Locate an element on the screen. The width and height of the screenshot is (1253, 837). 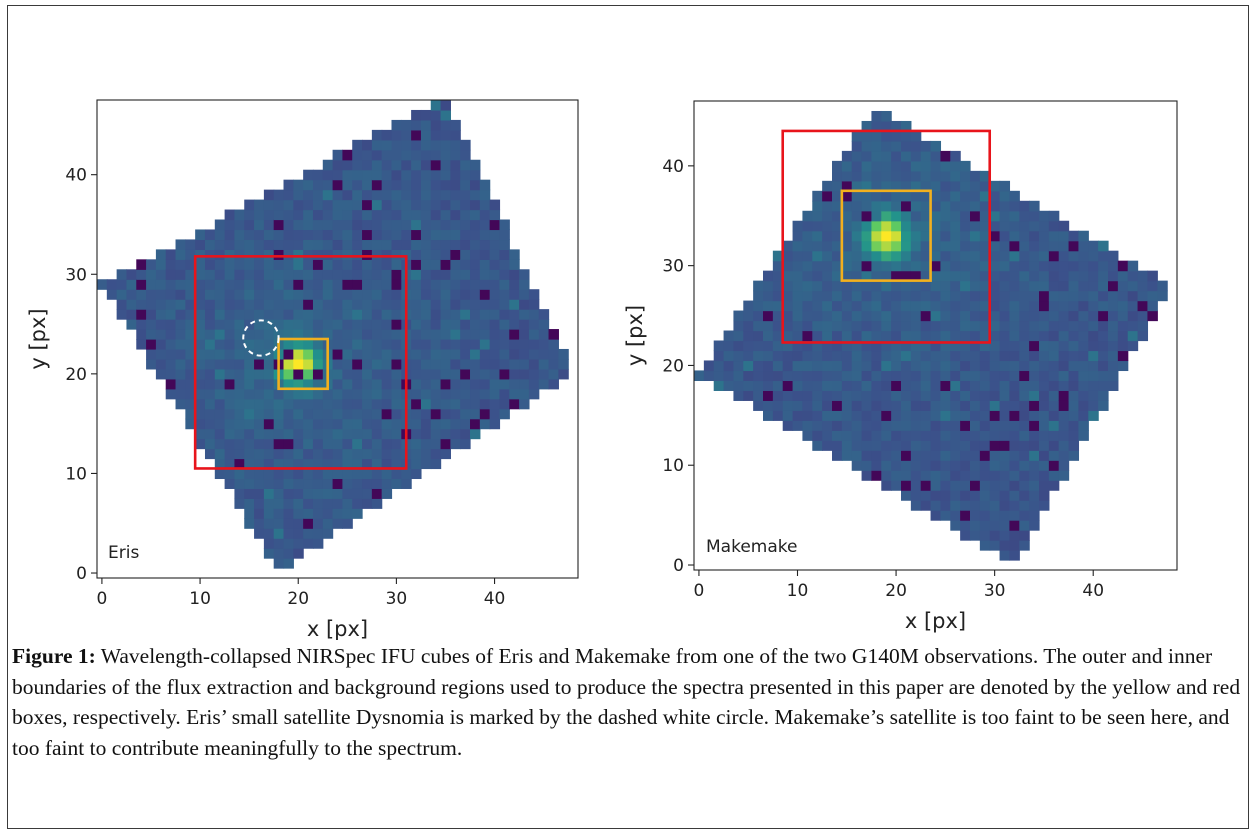
y-tick-label: 40 is located at coordinates (673, 167).